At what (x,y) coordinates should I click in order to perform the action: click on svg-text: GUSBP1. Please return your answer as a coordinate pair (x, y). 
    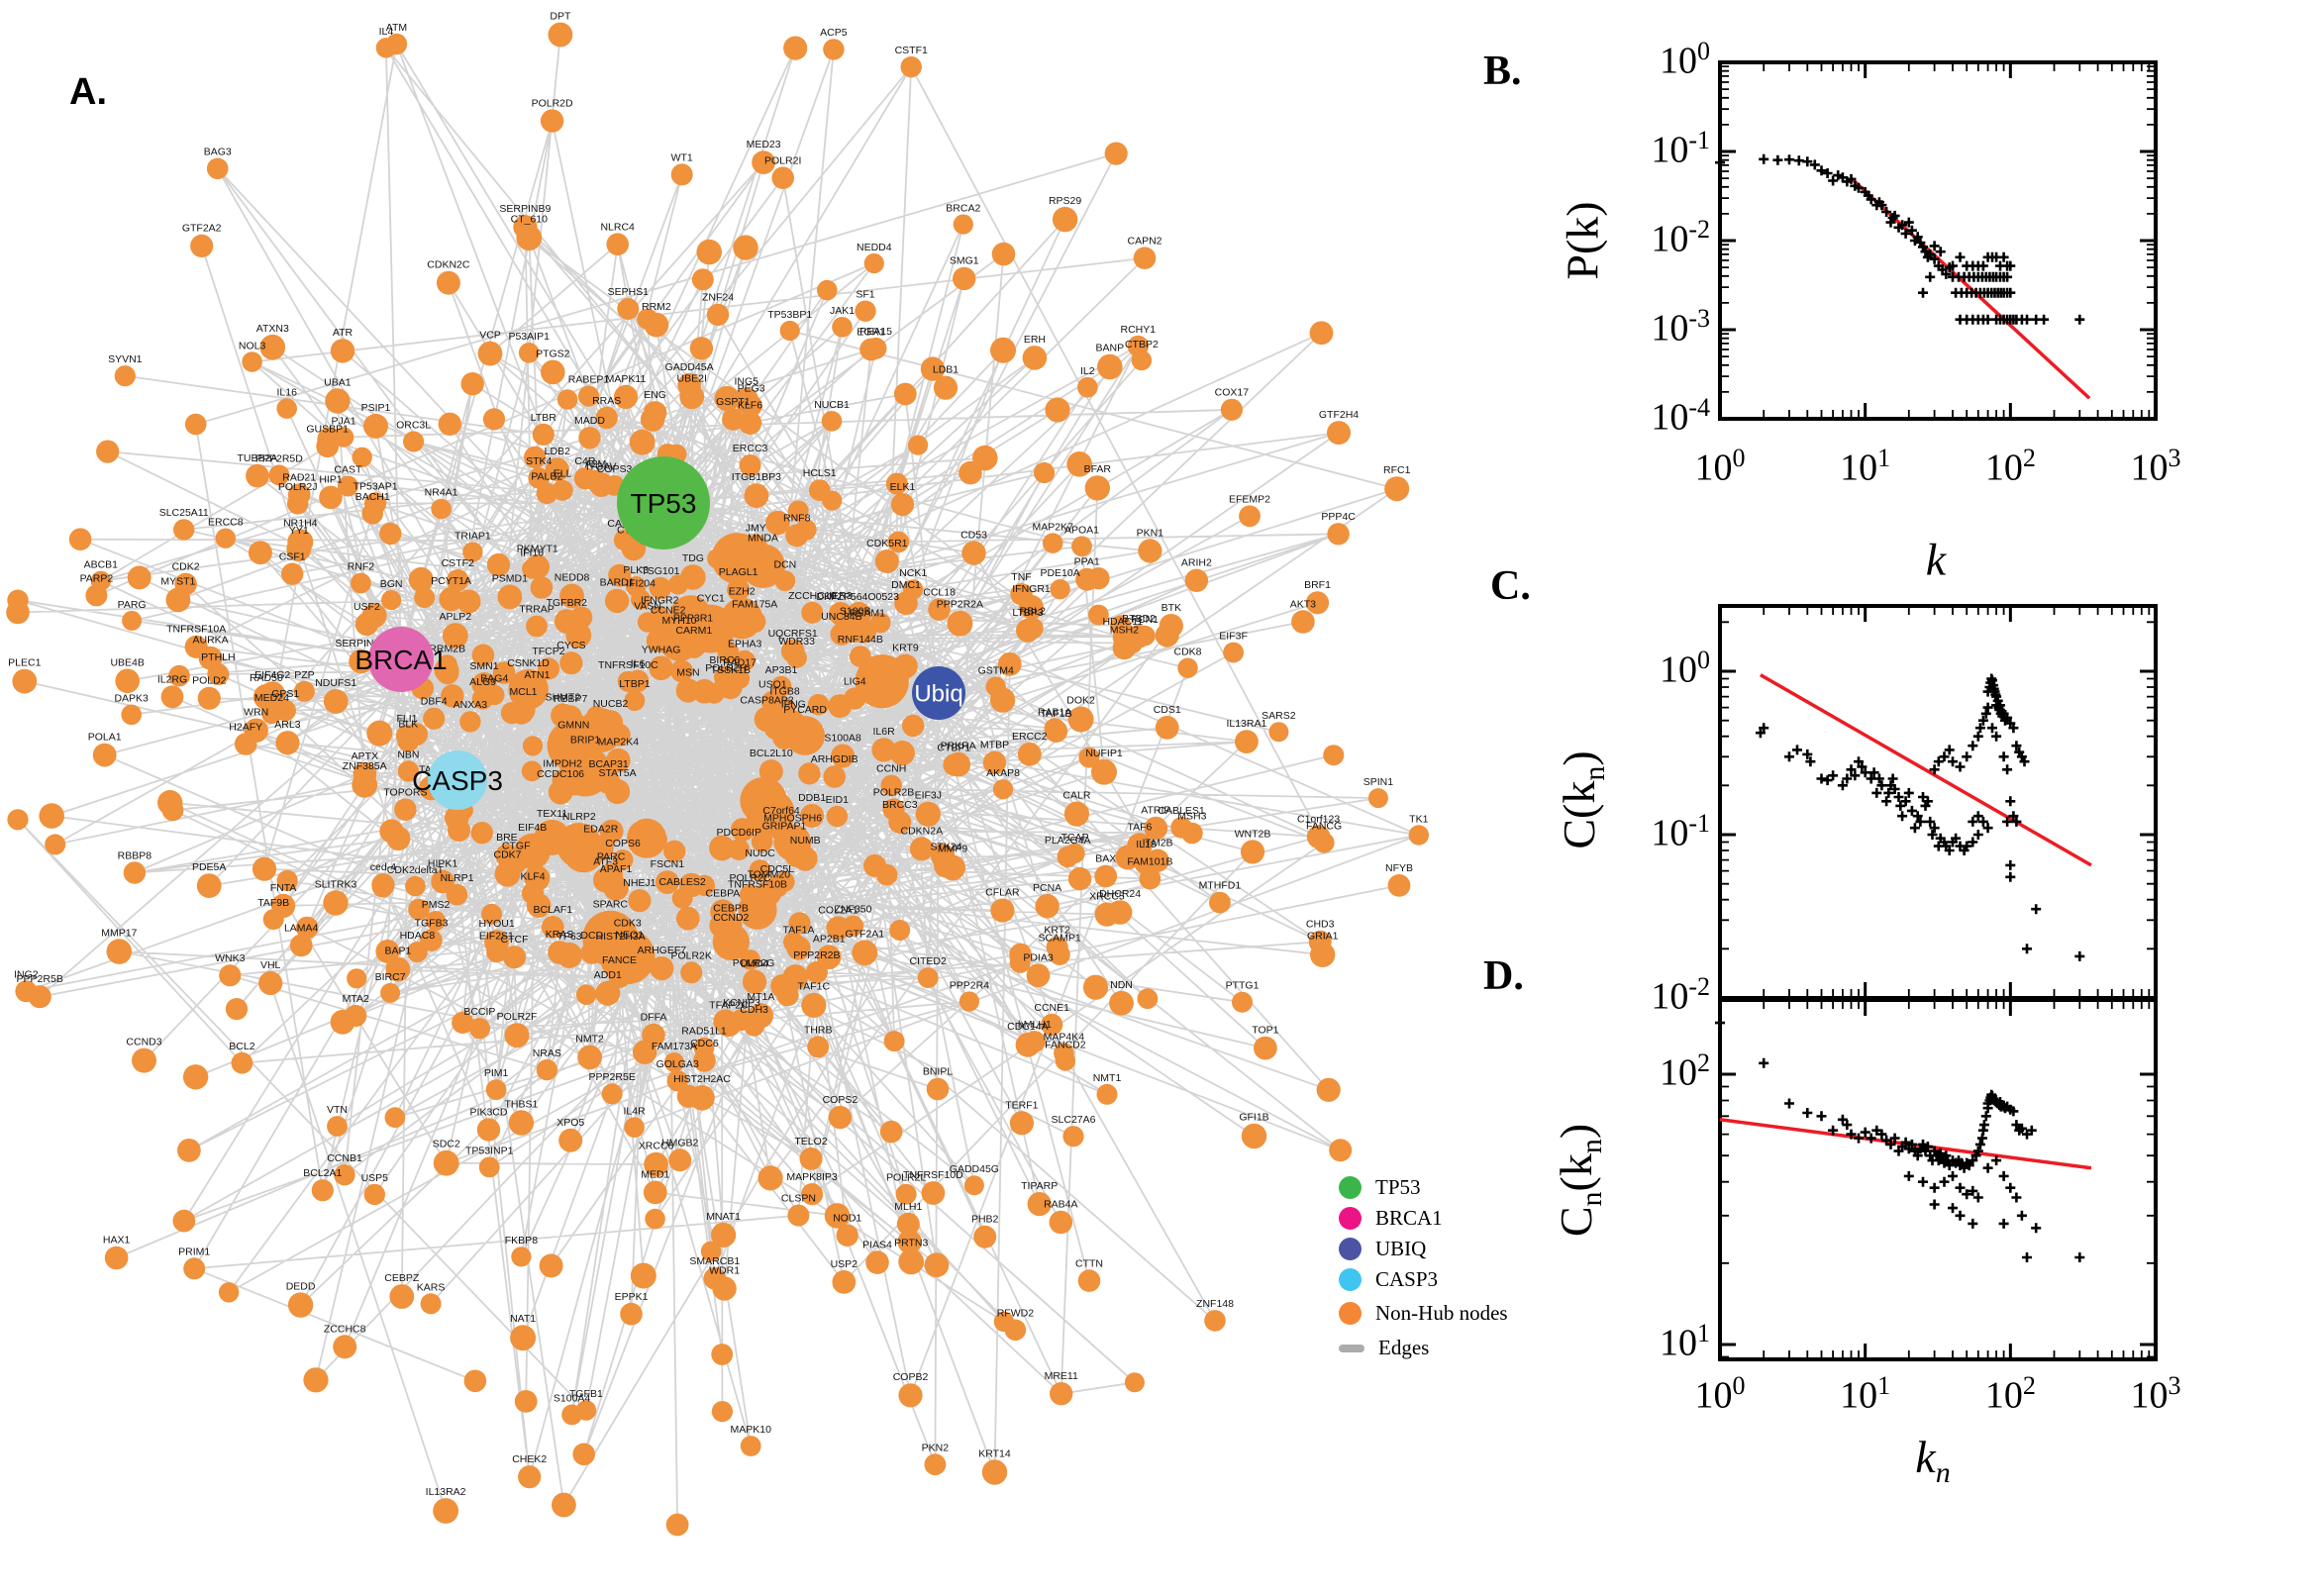
    Looking at the image, I should click on (327, 429).